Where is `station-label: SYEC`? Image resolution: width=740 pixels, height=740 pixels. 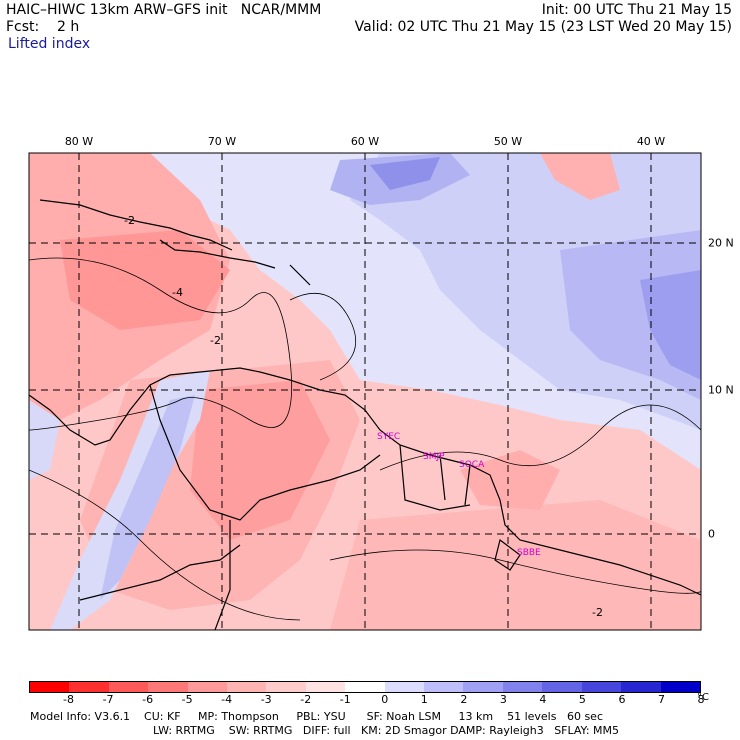 station-label: SYEC is located at coordinates (389, 437).